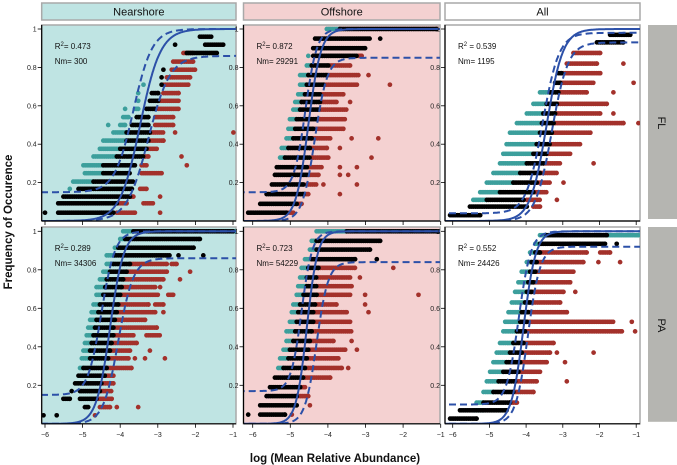  What do you see at coordinates (542, 131) in the screenshot?
I see `ci-lower-curve` at bounding box center [542, 131].